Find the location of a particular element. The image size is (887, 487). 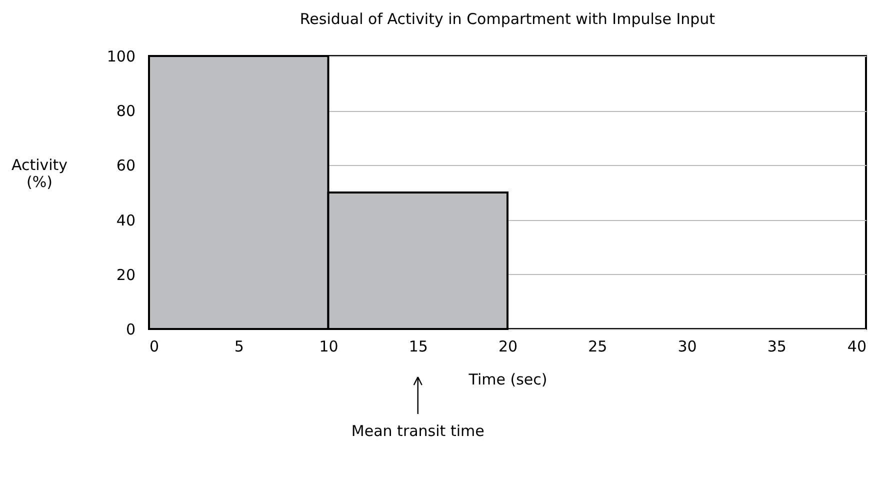

y-tick-label: 100 is located at coordinates (121, 57).